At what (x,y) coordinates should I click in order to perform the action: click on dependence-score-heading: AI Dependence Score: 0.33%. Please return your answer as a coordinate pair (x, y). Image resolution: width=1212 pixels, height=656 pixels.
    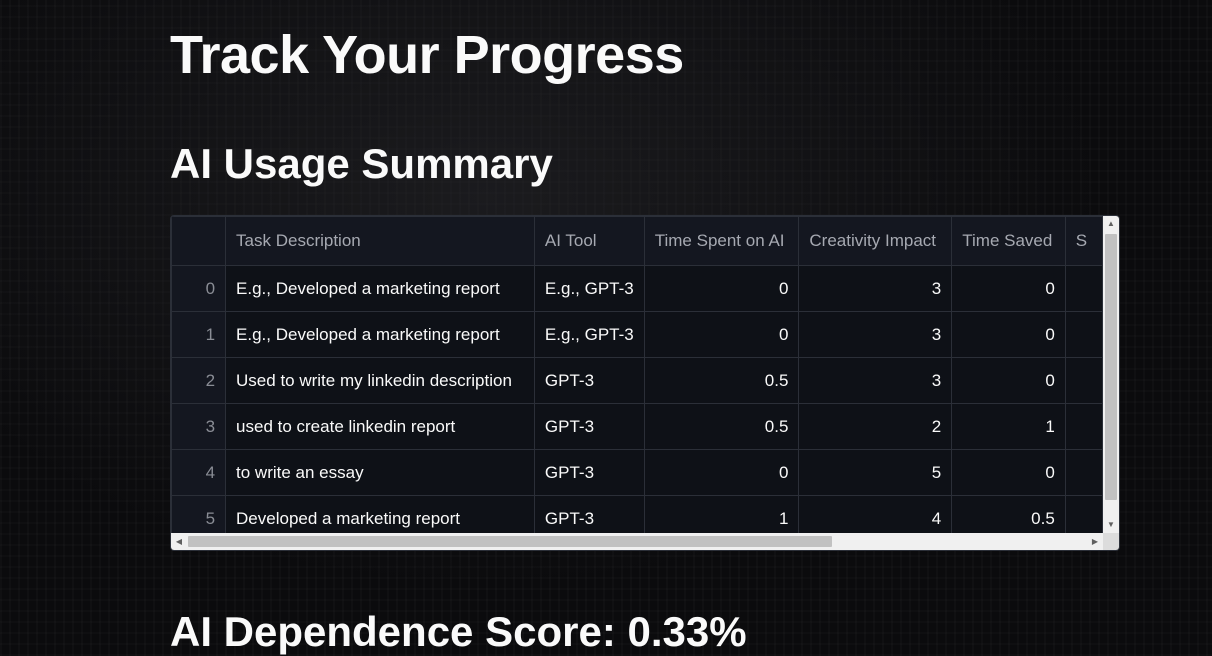
    Looking at the image, I should click on (458, 631).